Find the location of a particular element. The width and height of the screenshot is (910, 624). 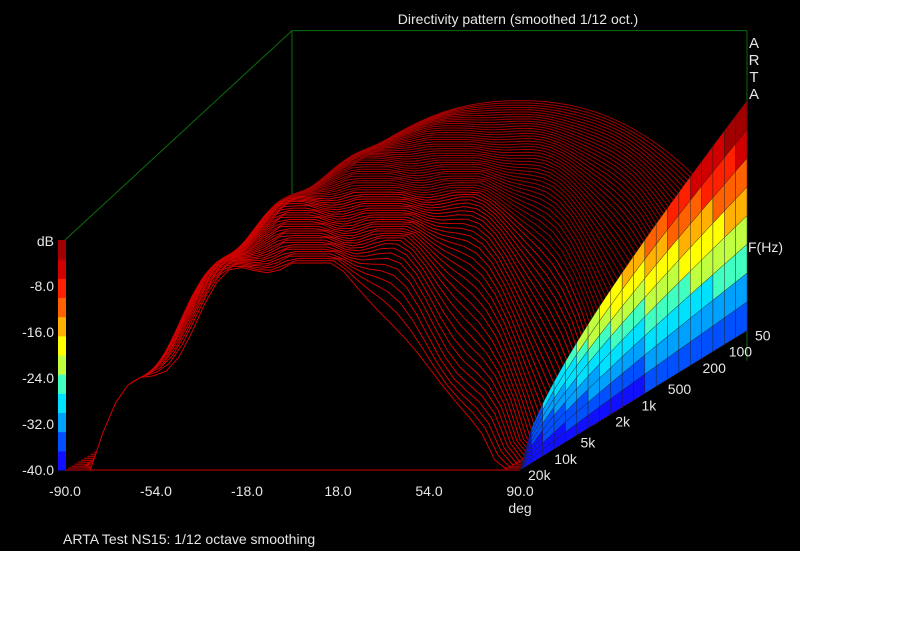

frequency-tick-label: 200 is located at coordinates (715, 368).